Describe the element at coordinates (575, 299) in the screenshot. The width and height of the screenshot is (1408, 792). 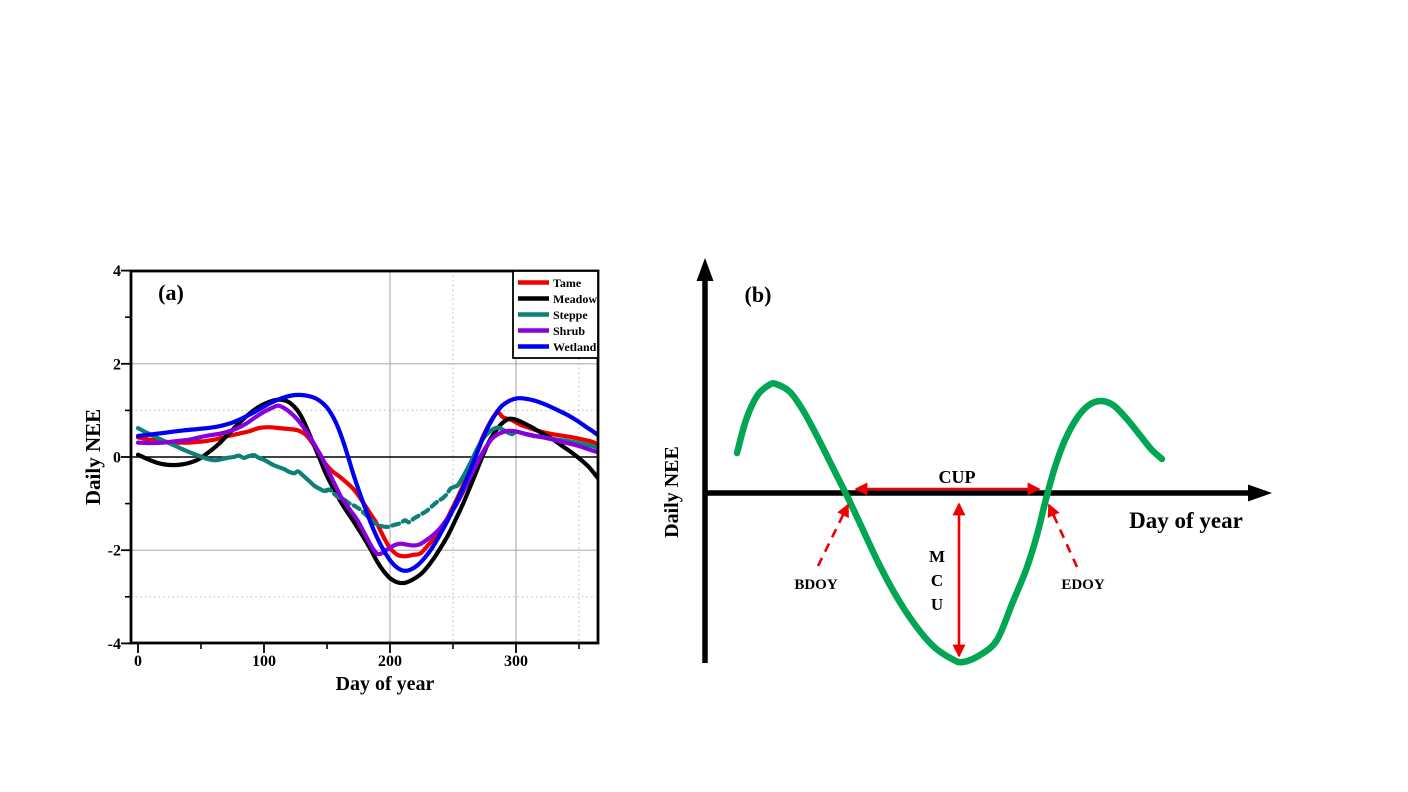
I see `legend-label-meadow: Meadow` at that location.